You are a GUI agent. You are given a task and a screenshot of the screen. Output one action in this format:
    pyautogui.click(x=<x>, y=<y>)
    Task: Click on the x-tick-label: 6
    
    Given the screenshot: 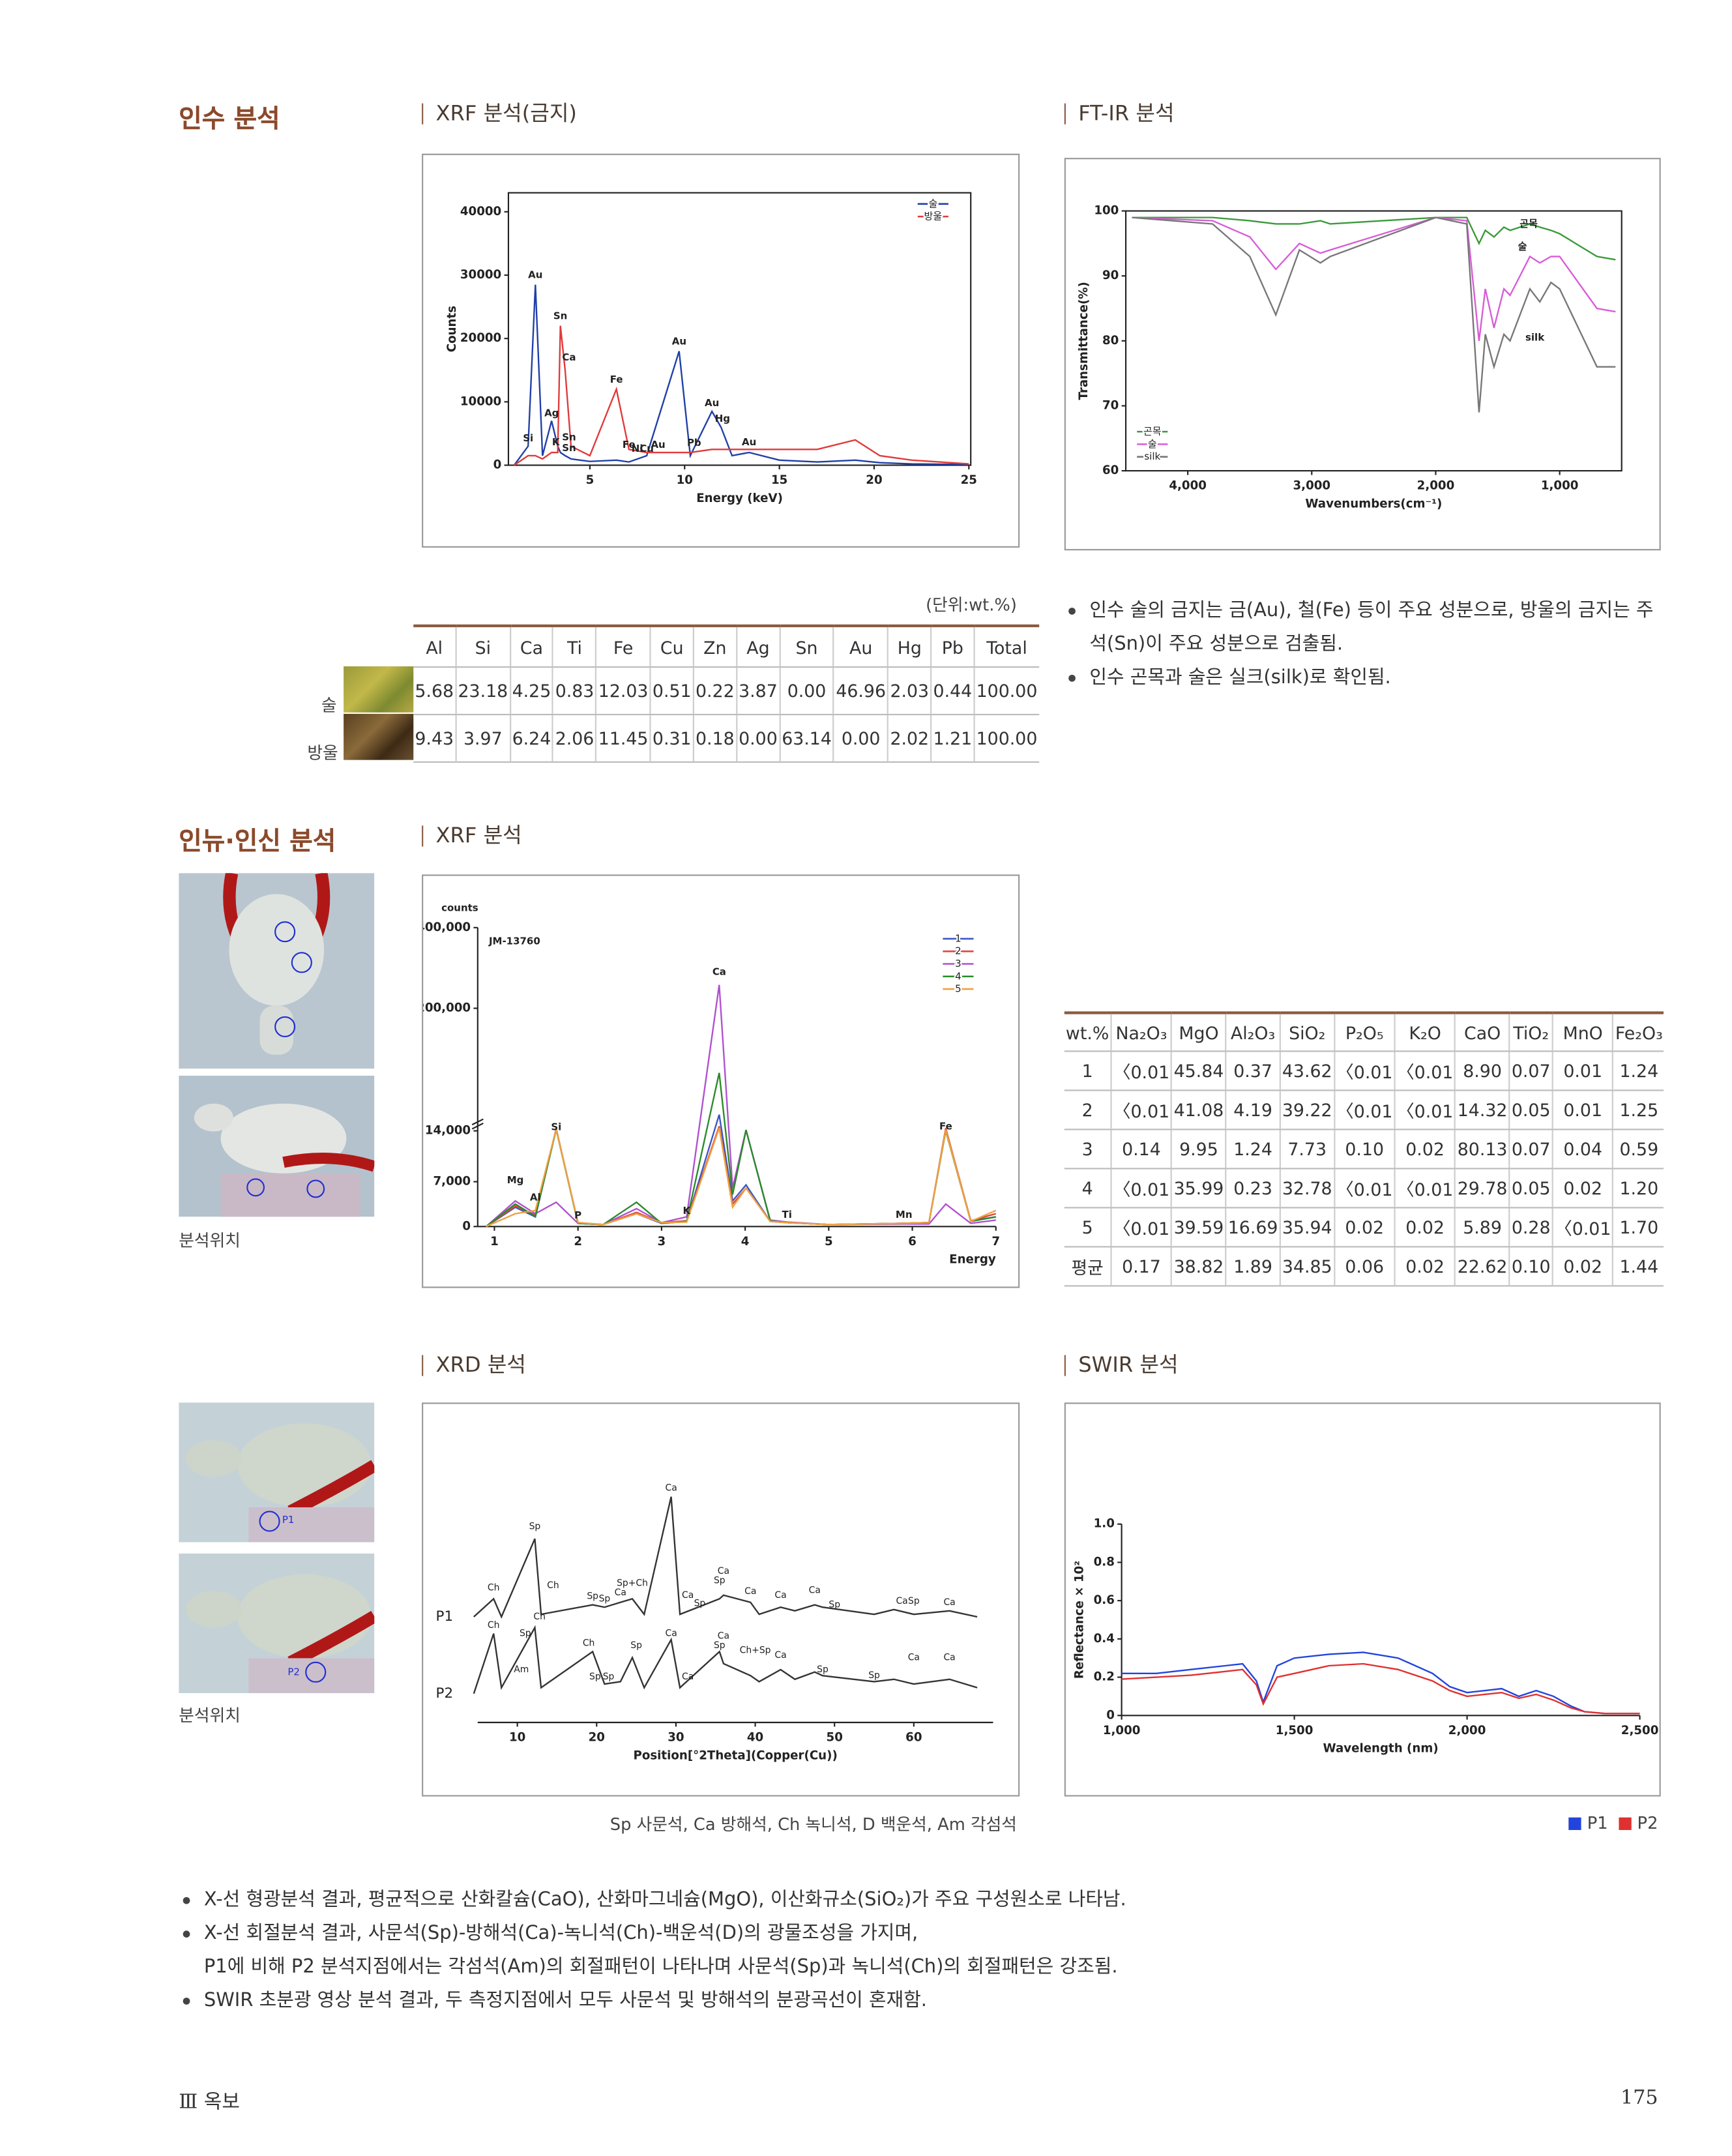 What is the action you would take?
    pyautogui.click(x=912, y=1241)
    